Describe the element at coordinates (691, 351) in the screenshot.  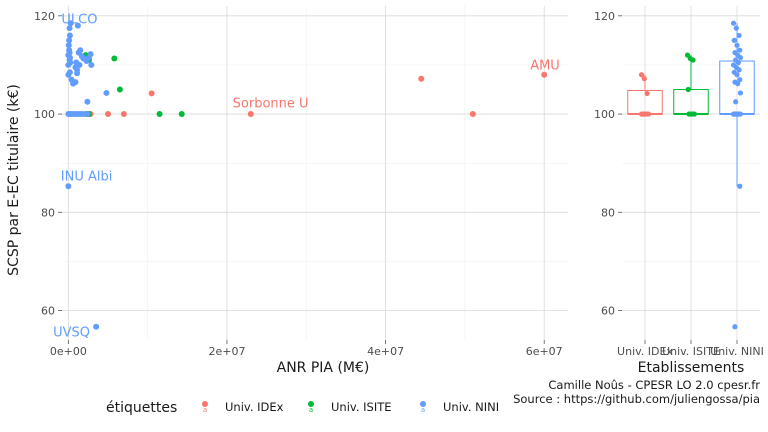
I see `box-x-tick-label: Univ. ISITE` at that location.